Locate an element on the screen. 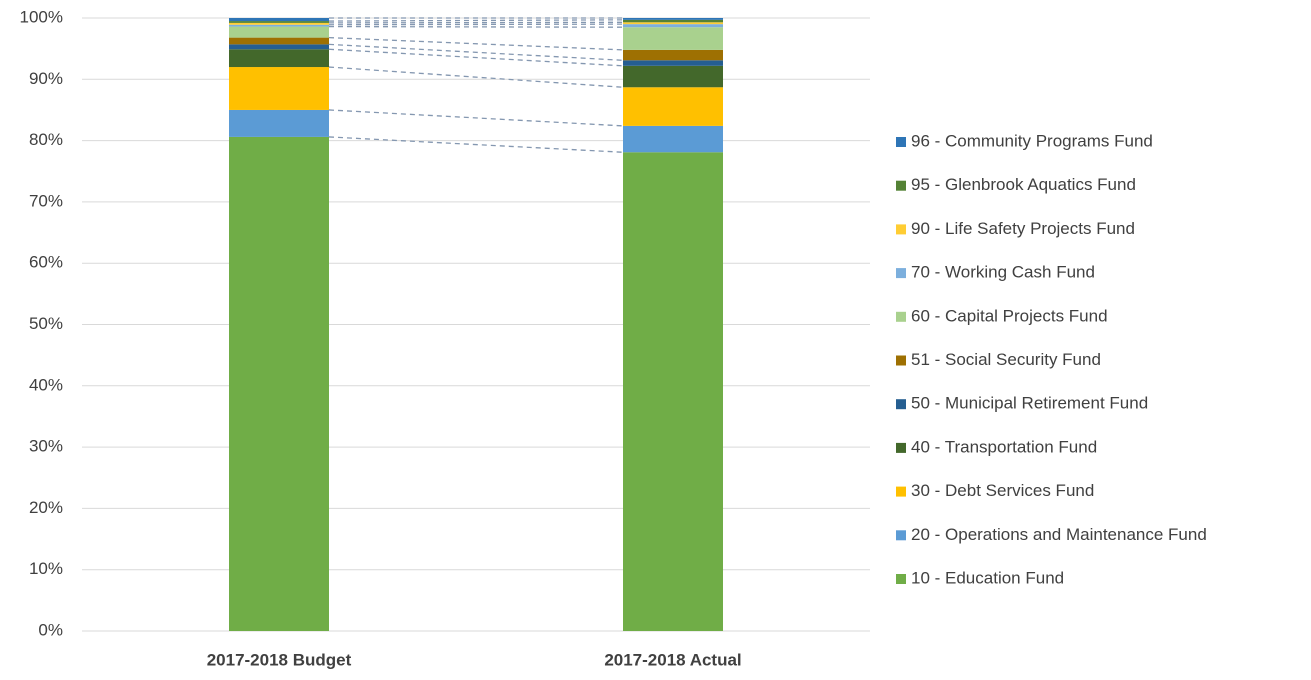 The image size is (1311, 680). y-tick-label: 100% is located at coordinates (41, 16).